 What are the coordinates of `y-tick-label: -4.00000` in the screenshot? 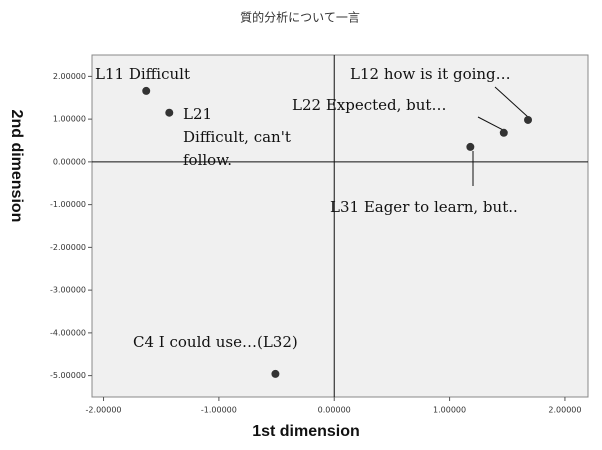 It's located at (68, 332).